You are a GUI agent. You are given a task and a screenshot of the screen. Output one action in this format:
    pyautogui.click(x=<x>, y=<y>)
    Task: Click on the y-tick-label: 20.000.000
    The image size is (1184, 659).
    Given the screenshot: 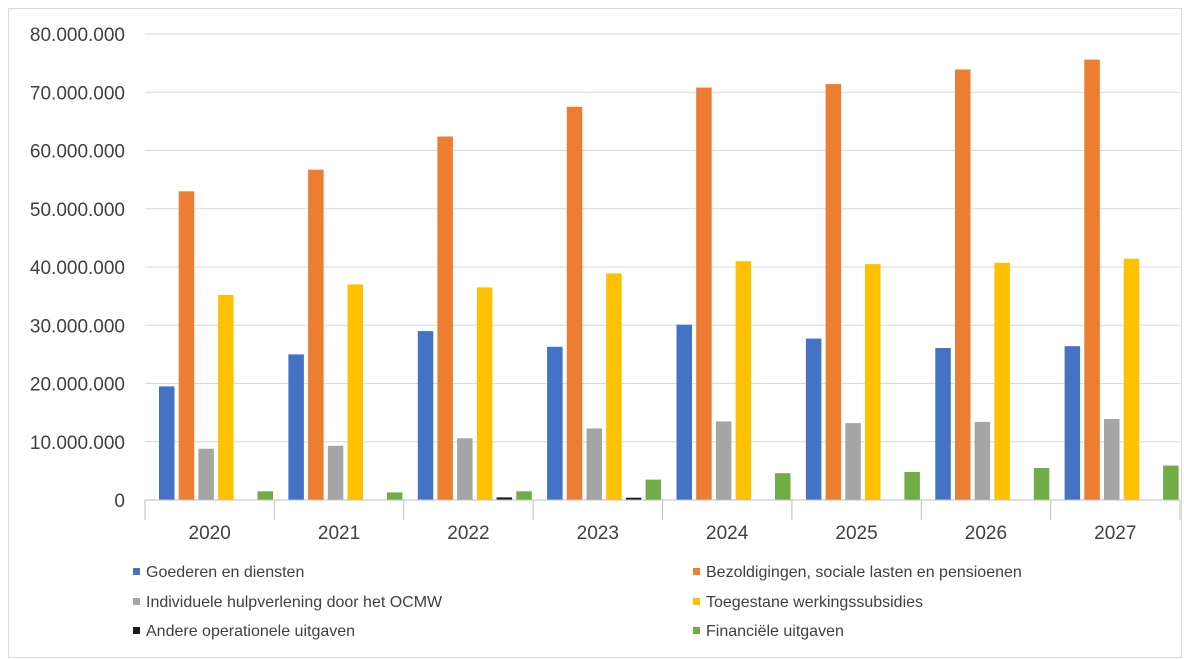 What is the action you would take?
    pyautogui.click(x=77, y=385)
    